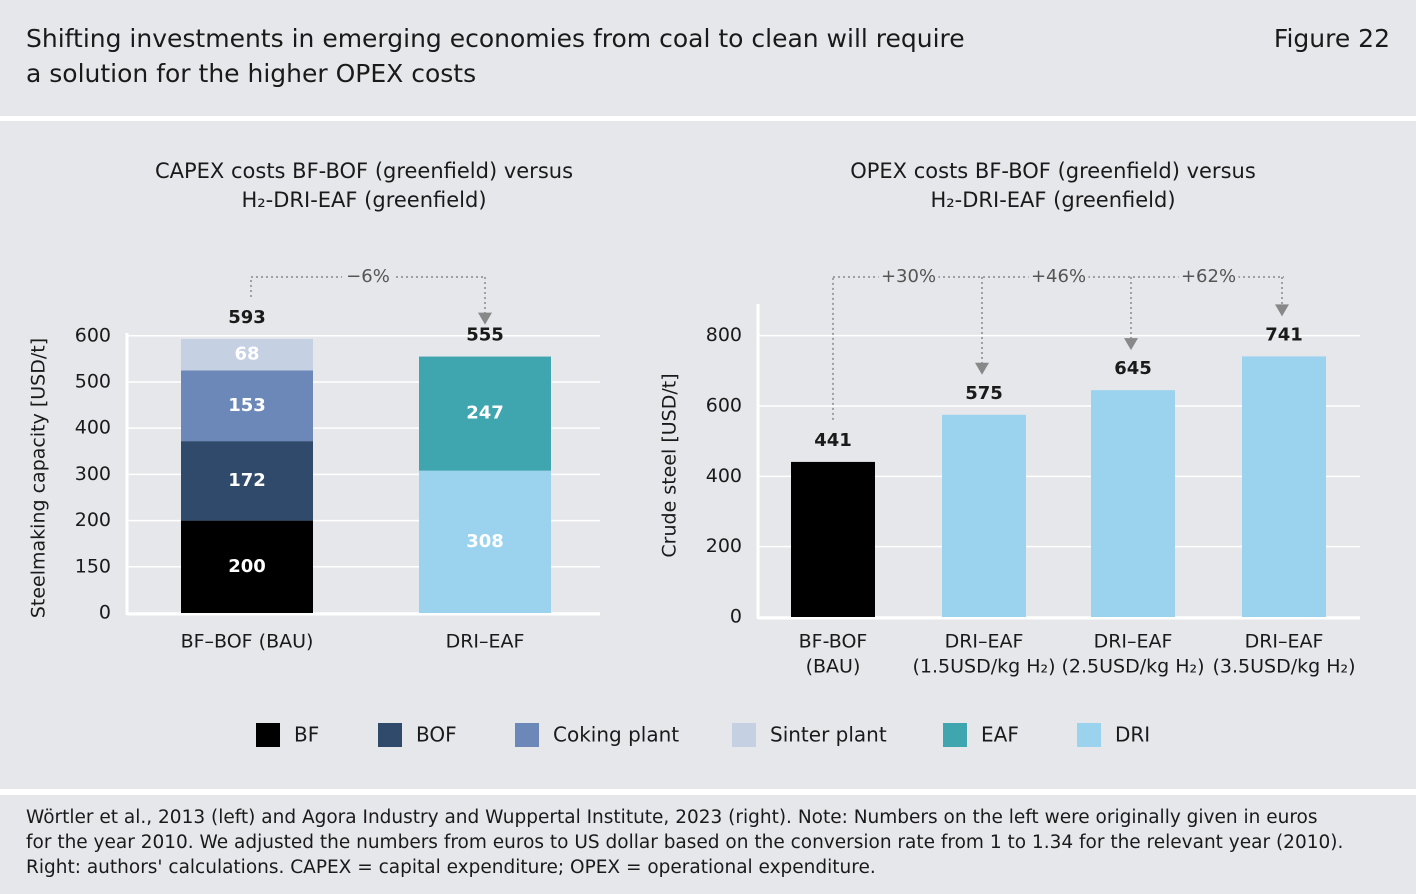 The image size is (1416, 894). I want to click on value-label: 153, so click(247, 405).